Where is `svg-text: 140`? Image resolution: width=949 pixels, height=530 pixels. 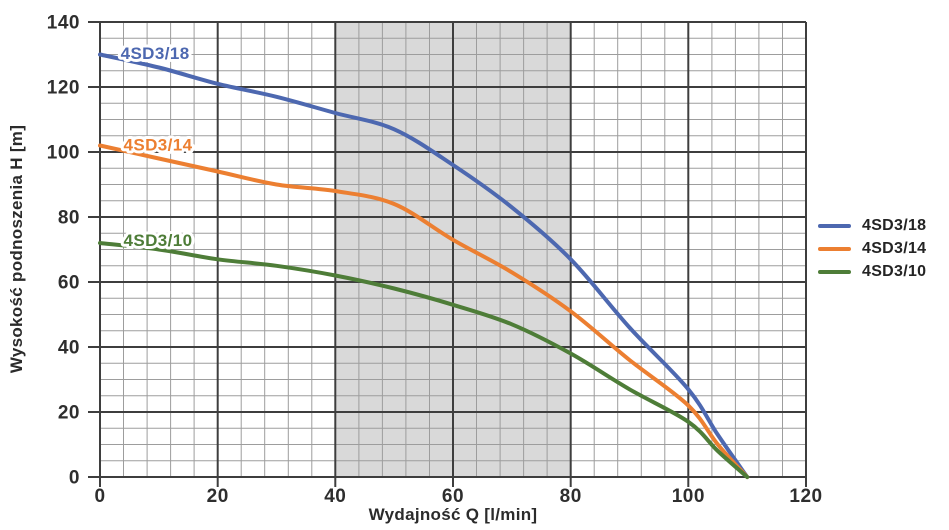 svg-text: 140 is located at coordinates (63, 23).